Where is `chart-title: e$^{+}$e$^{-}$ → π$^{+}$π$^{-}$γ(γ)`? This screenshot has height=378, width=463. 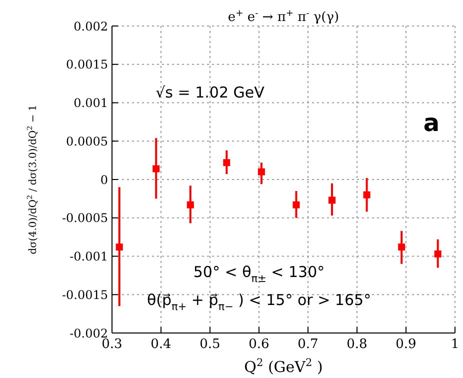
chart-title: e$^{+}$e$^{-}$ → π$^{+}$π$^{-}$γ(γ) is located at coordinates (284, 17).